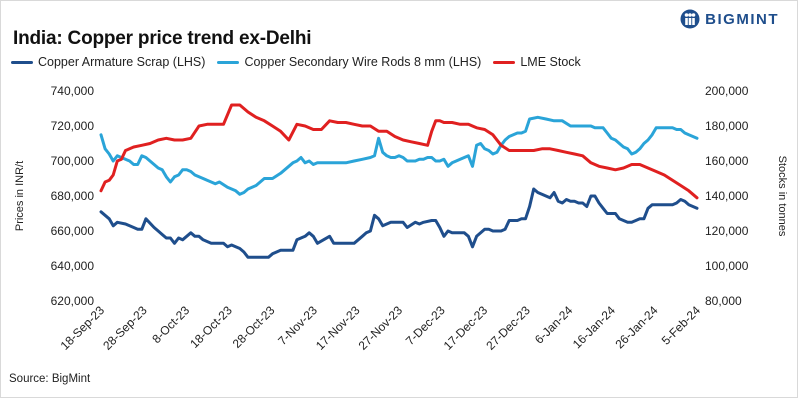  Describe the element at coordinates (211, 327) in the screenshot. I see `x-tick-label: 18-Oct-23` at that location.